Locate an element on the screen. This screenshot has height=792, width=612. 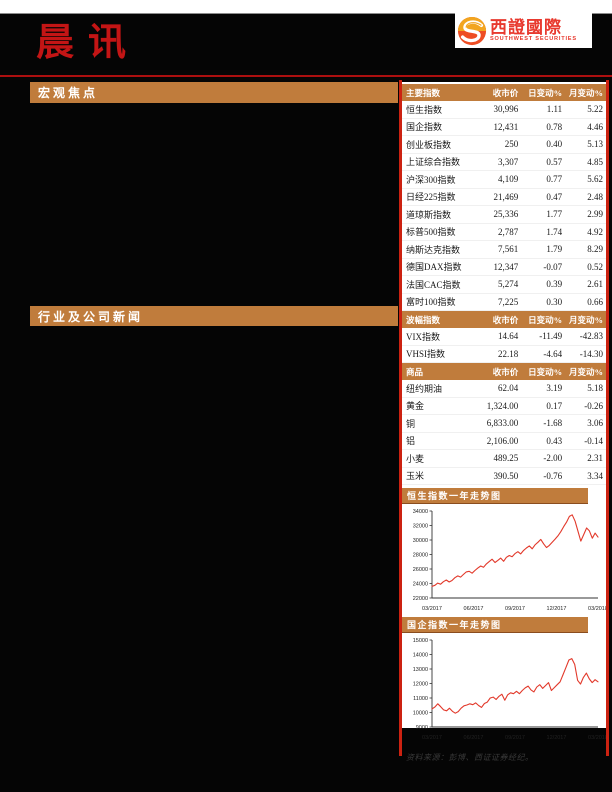
table-row: 沪深300指数 4,109 0.77 5.62 is located at coordinates (504, 180).